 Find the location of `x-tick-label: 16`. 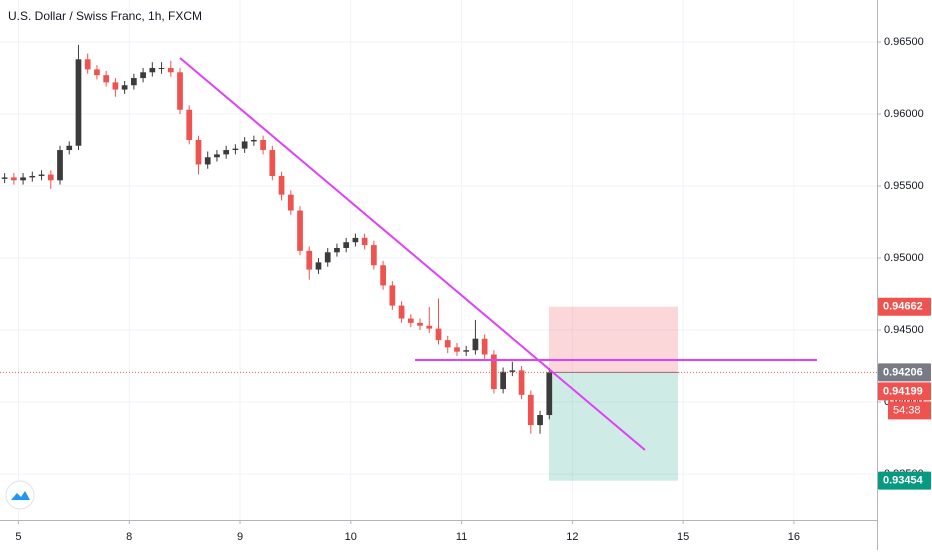

x-tick-label: 16 is located at coordinates (794, 537).